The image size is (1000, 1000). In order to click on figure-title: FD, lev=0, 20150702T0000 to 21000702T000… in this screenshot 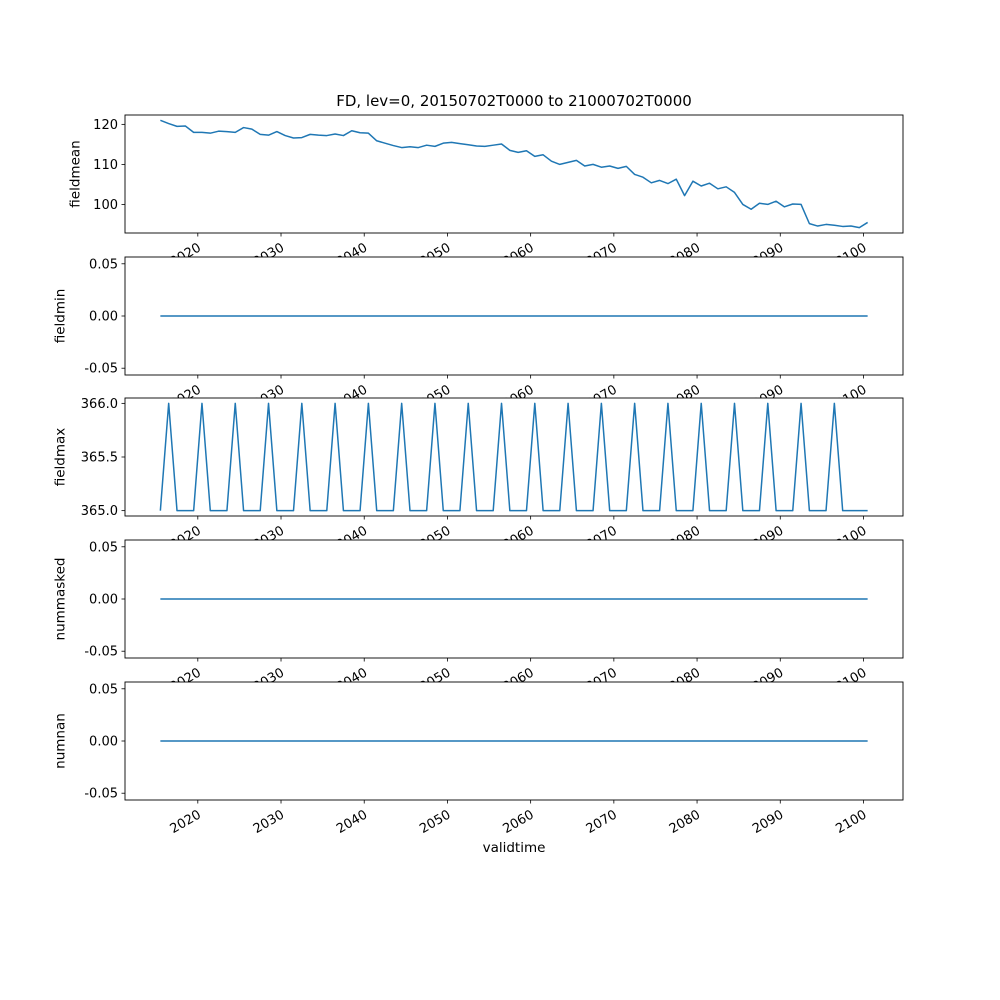, I will do `click(514, 101)`.